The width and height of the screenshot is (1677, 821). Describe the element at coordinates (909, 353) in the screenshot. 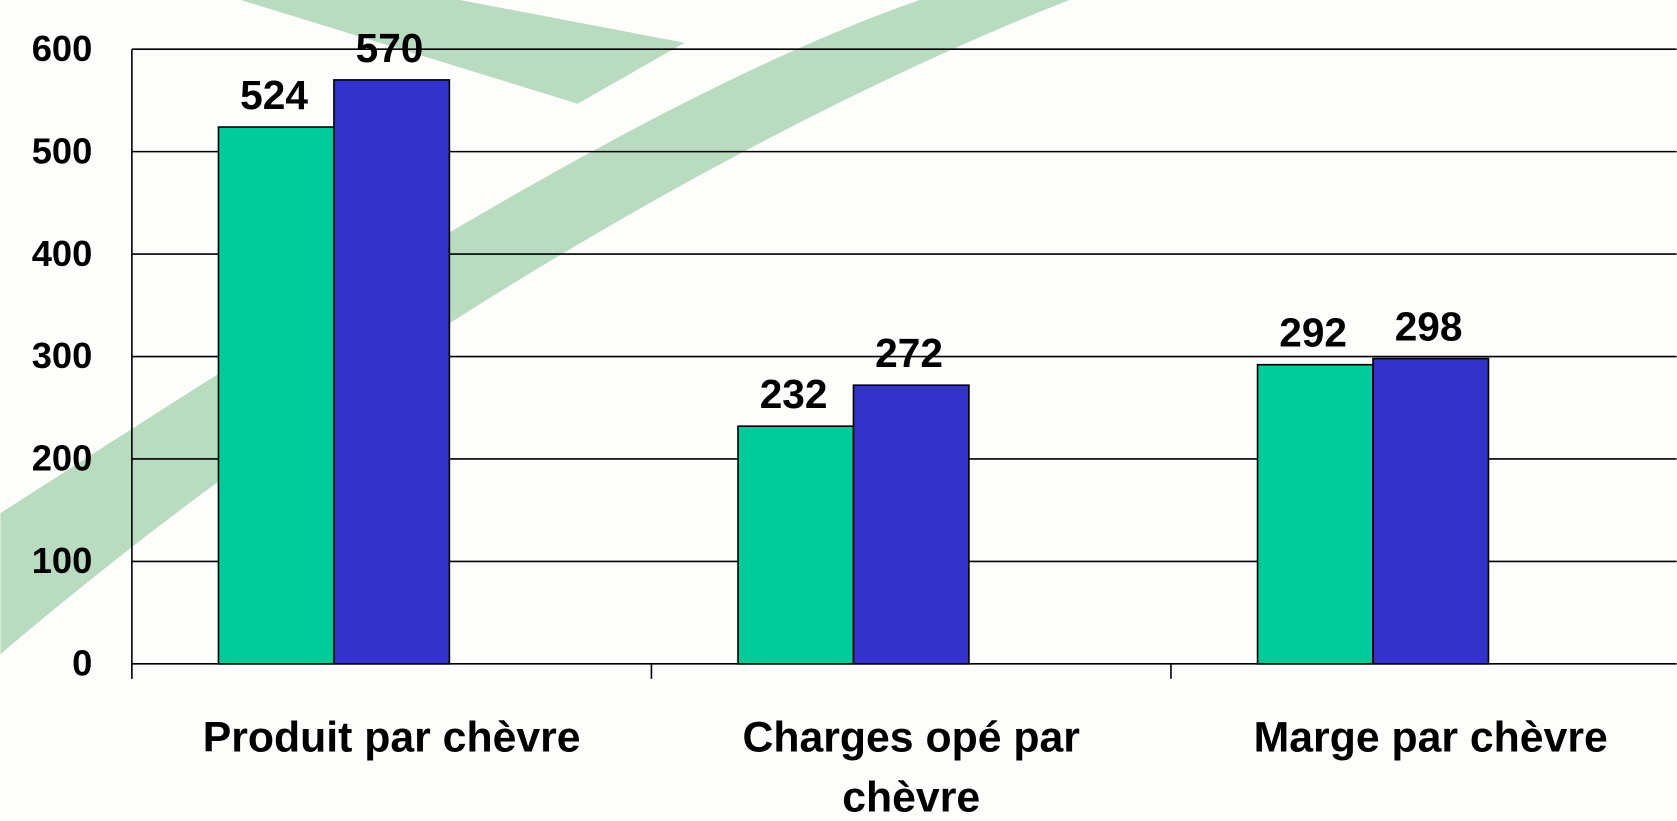

I see `value-label: 272` at that location.